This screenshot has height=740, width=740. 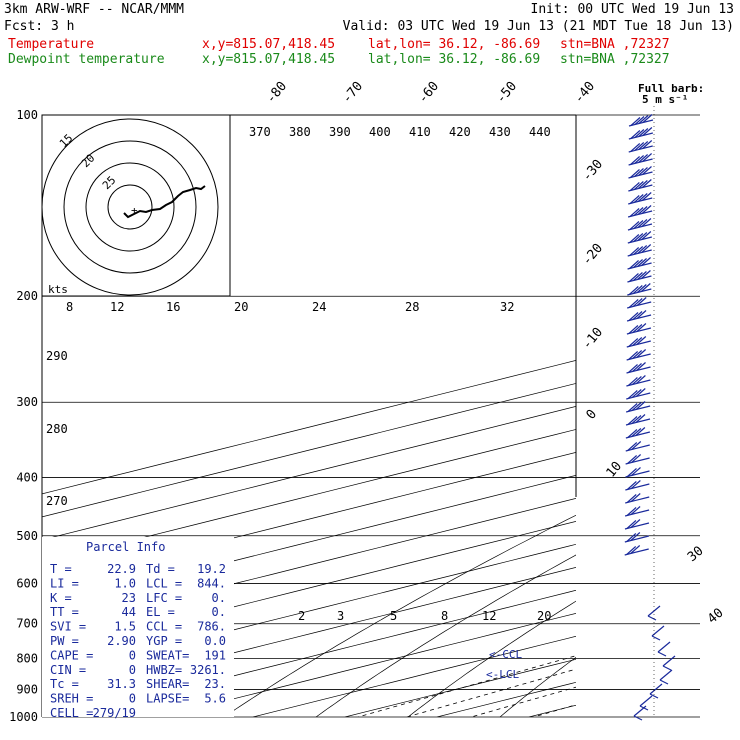 I want to click on parcel-key: LCL =, so click(x=164, y=583).